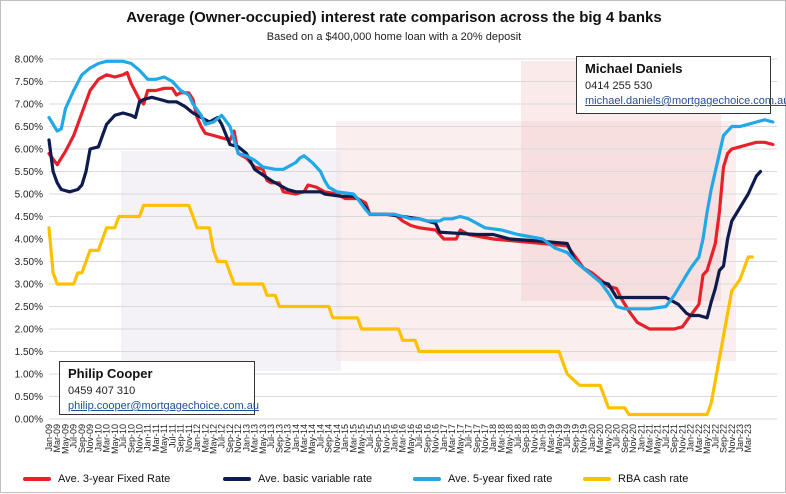 The height and width of the screenshot is (494, 786). Describe the element at coordinates (288, 438) in the screenshot. I see `x-tick-label: Nov-13` at that location.